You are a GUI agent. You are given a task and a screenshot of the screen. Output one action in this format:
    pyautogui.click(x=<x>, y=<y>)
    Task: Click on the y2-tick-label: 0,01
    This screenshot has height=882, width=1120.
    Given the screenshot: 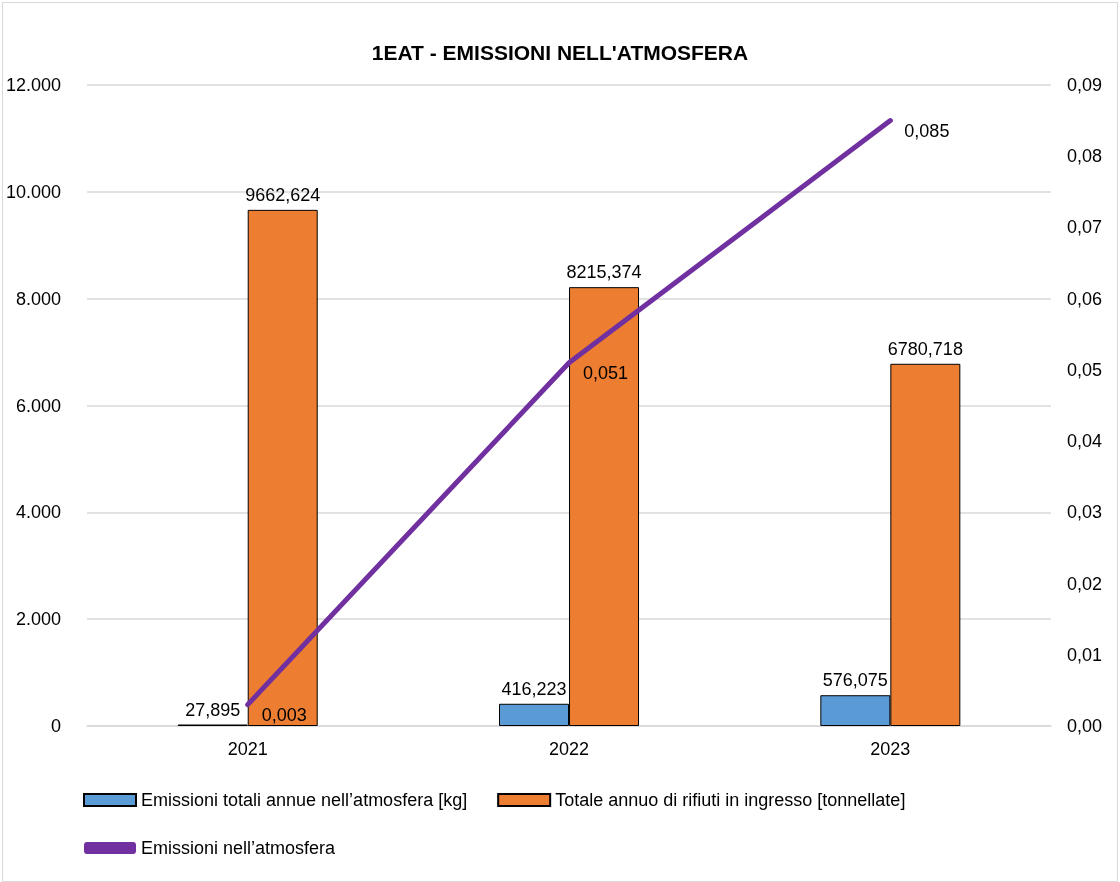 What is the action you would take?
    pyautogui.click(x=1085, y=654)
    